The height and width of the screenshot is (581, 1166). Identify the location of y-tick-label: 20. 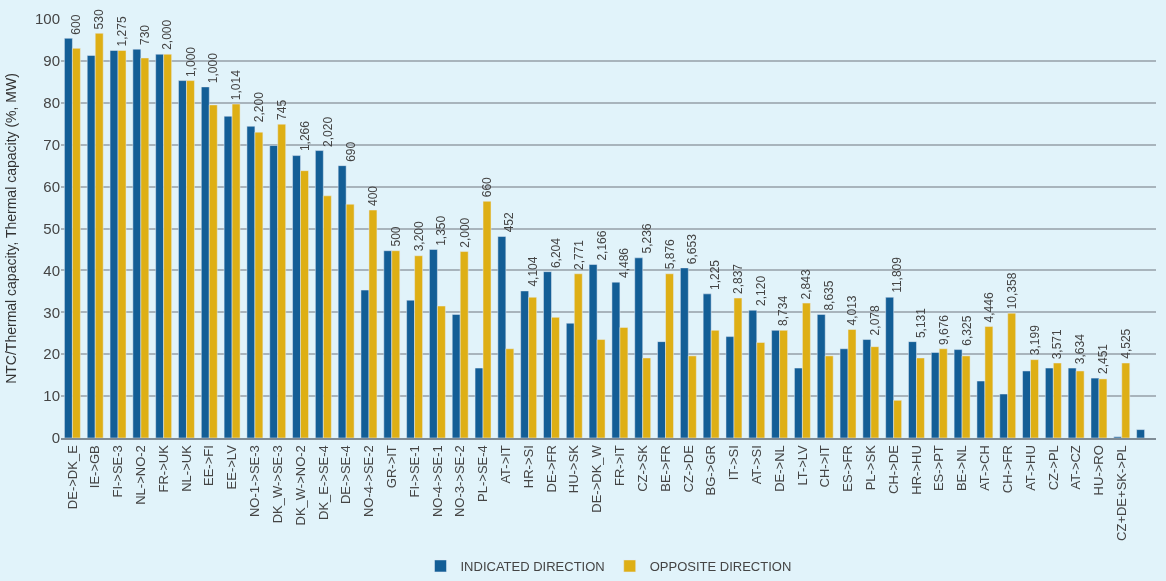
(51, 354).